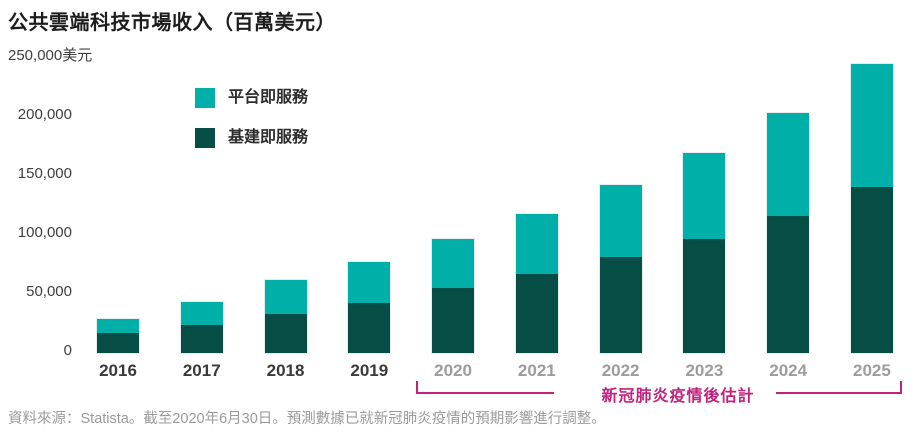 This screenshot has width=916, height=436. I want to click on bar-2022, so click(620, 269).